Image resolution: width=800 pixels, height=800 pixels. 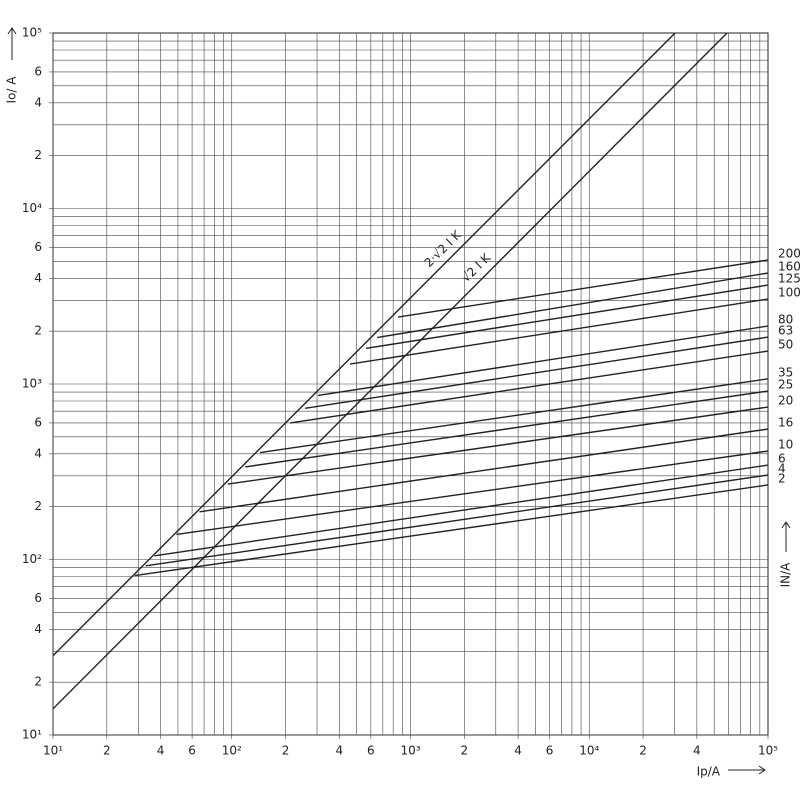 I want to click on legend-label: 4, so click(x=782, y=469).